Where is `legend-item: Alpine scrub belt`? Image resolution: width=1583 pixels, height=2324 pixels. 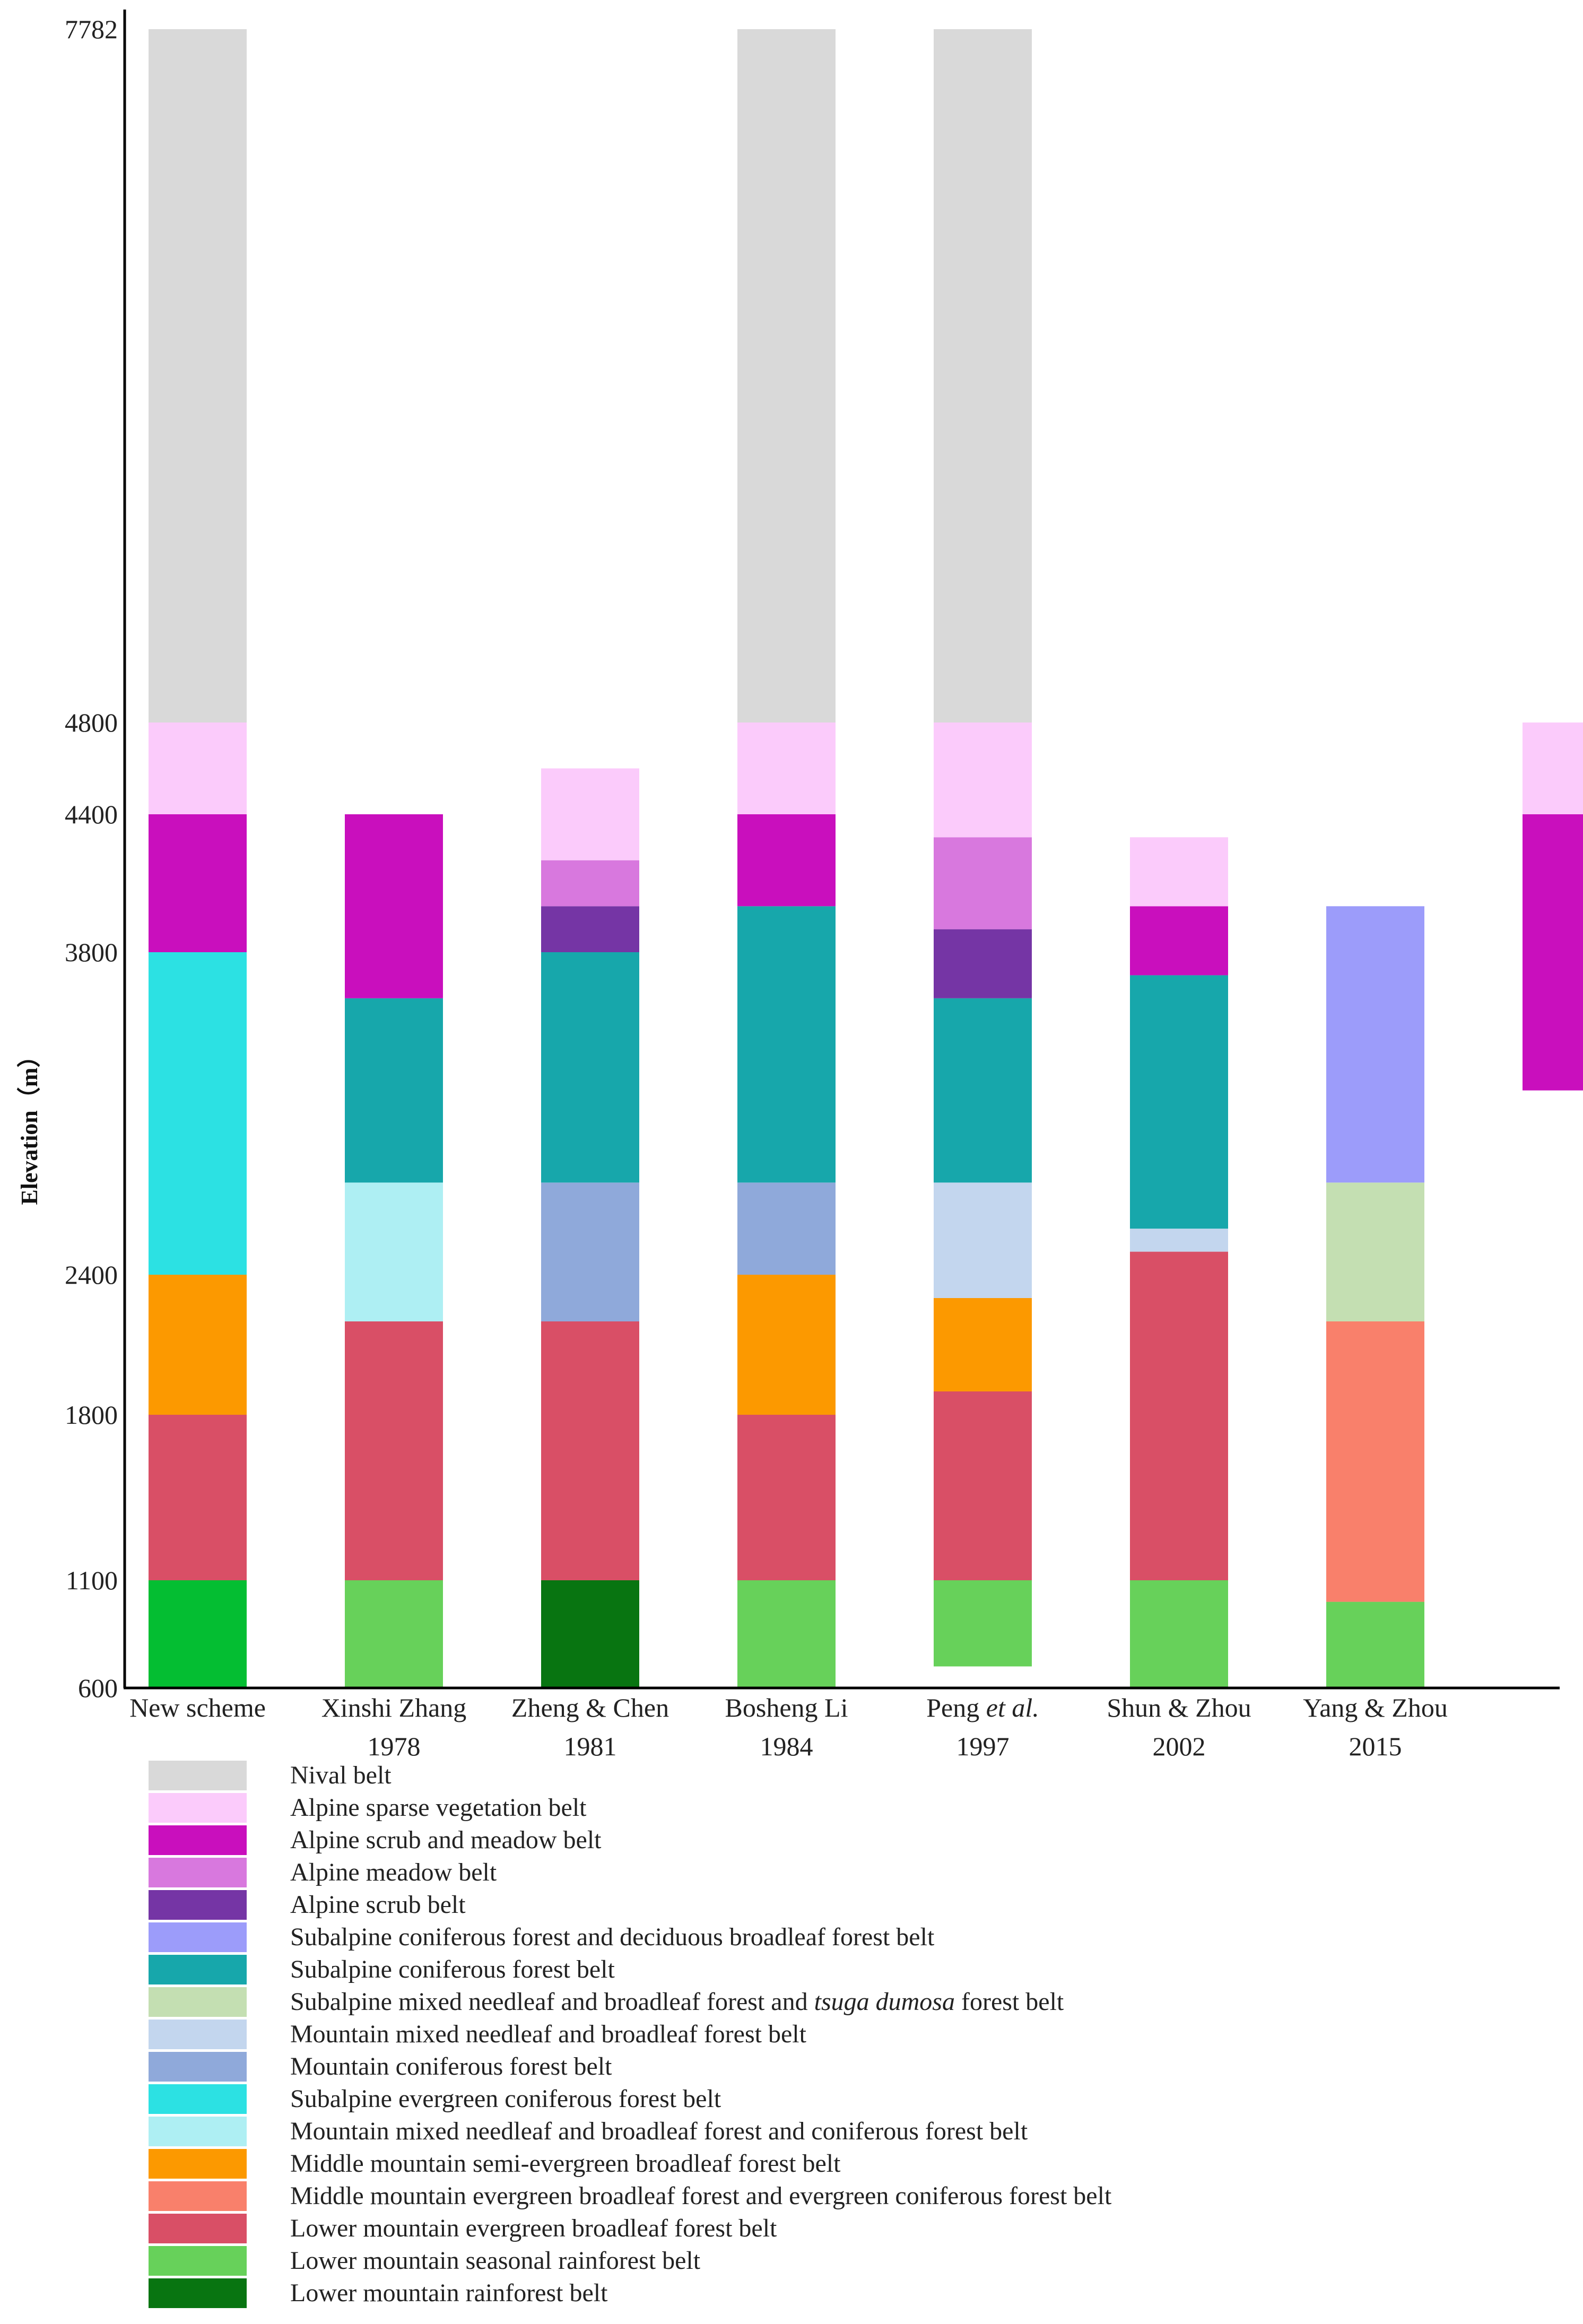 legend-item: Alpine scrub belt is located at coordinates (851, 1904).